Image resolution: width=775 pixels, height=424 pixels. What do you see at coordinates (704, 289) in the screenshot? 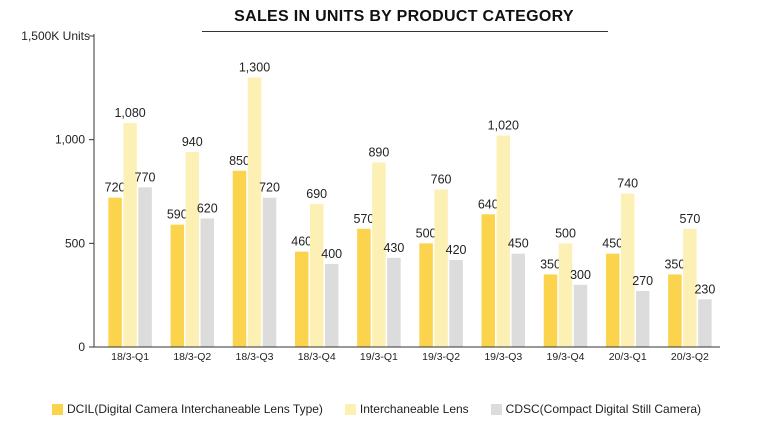
I see `bar-value-label: 230` at bounding box center [704, 289].